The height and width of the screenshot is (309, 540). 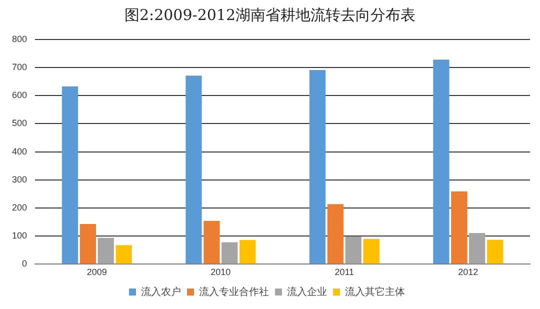 I want to click on y-tick-label: 400, so click(x=20, y=151).